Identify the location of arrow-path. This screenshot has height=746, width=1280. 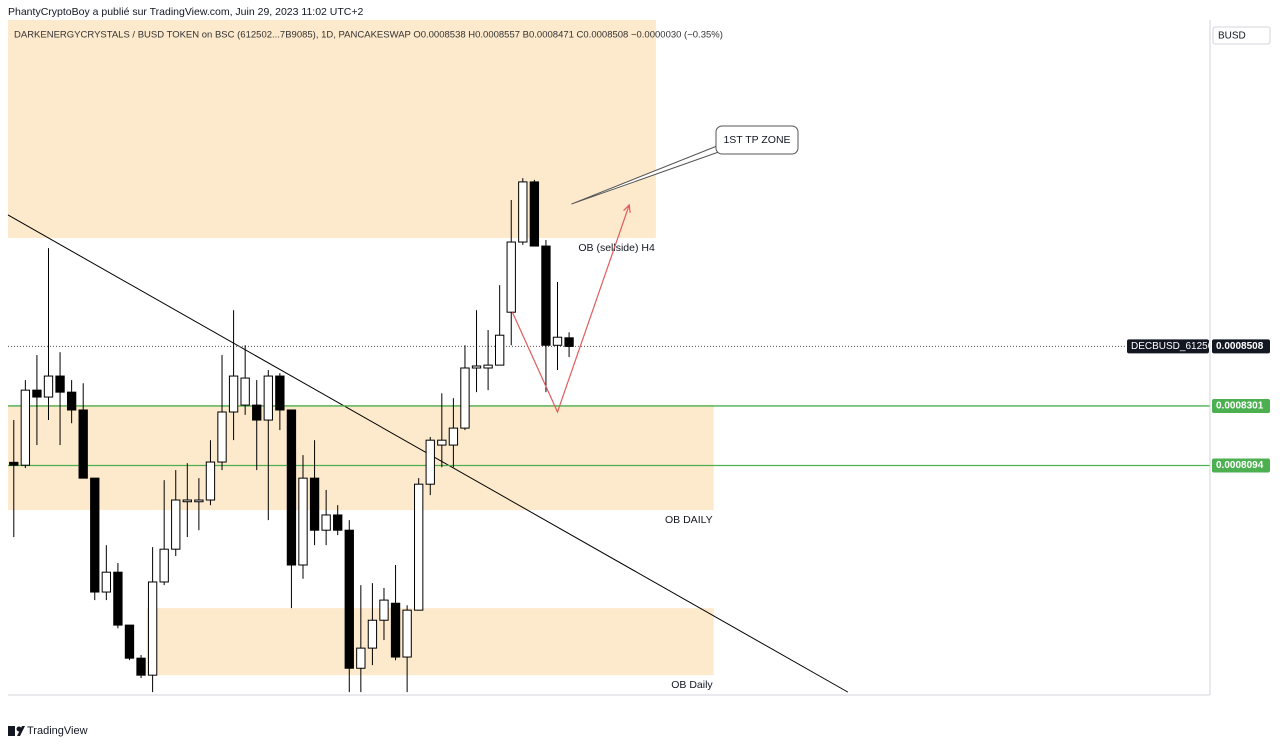
(570, 309).